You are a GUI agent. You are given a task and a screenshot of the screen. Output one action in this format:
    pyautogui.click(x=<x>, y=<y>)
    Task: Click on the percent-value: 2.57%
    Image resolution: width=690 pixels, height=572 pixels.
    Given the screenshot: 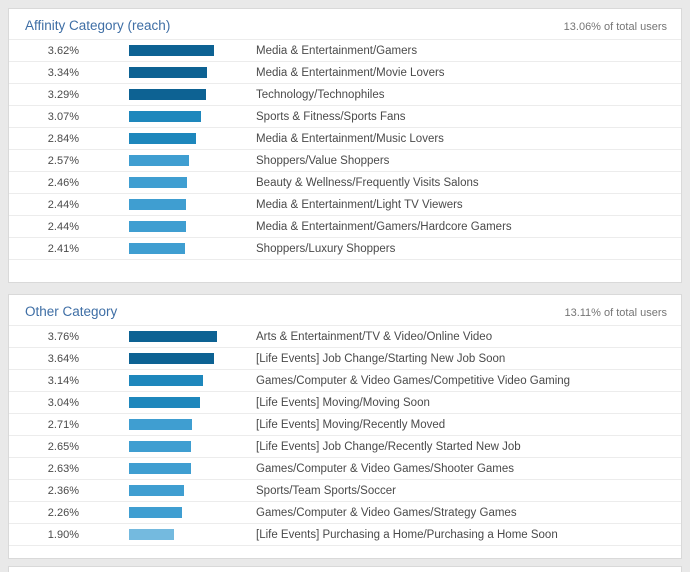 What is the action you would take?
    pyautogui.click(x=63, y=160)
    